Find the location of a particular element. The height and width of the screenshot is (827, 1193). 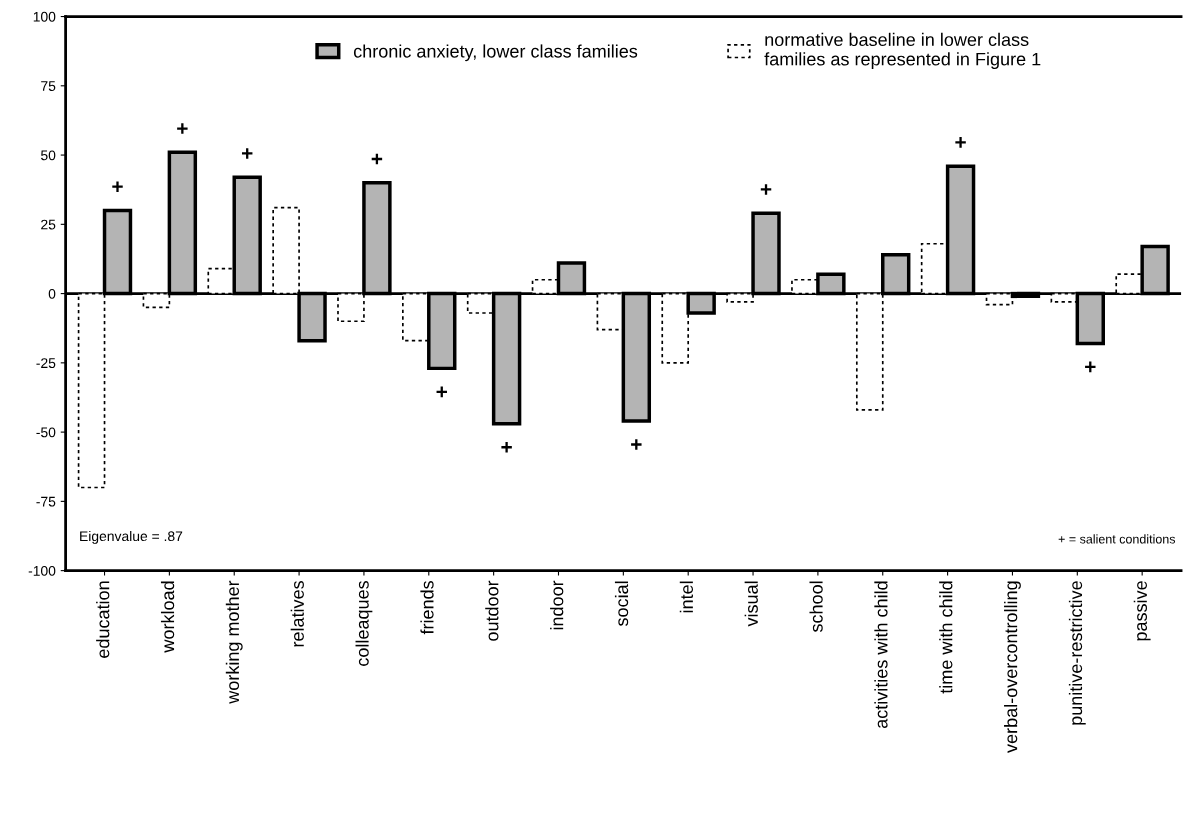

y-tick-label: 50 is located at coordinates (48, 155).